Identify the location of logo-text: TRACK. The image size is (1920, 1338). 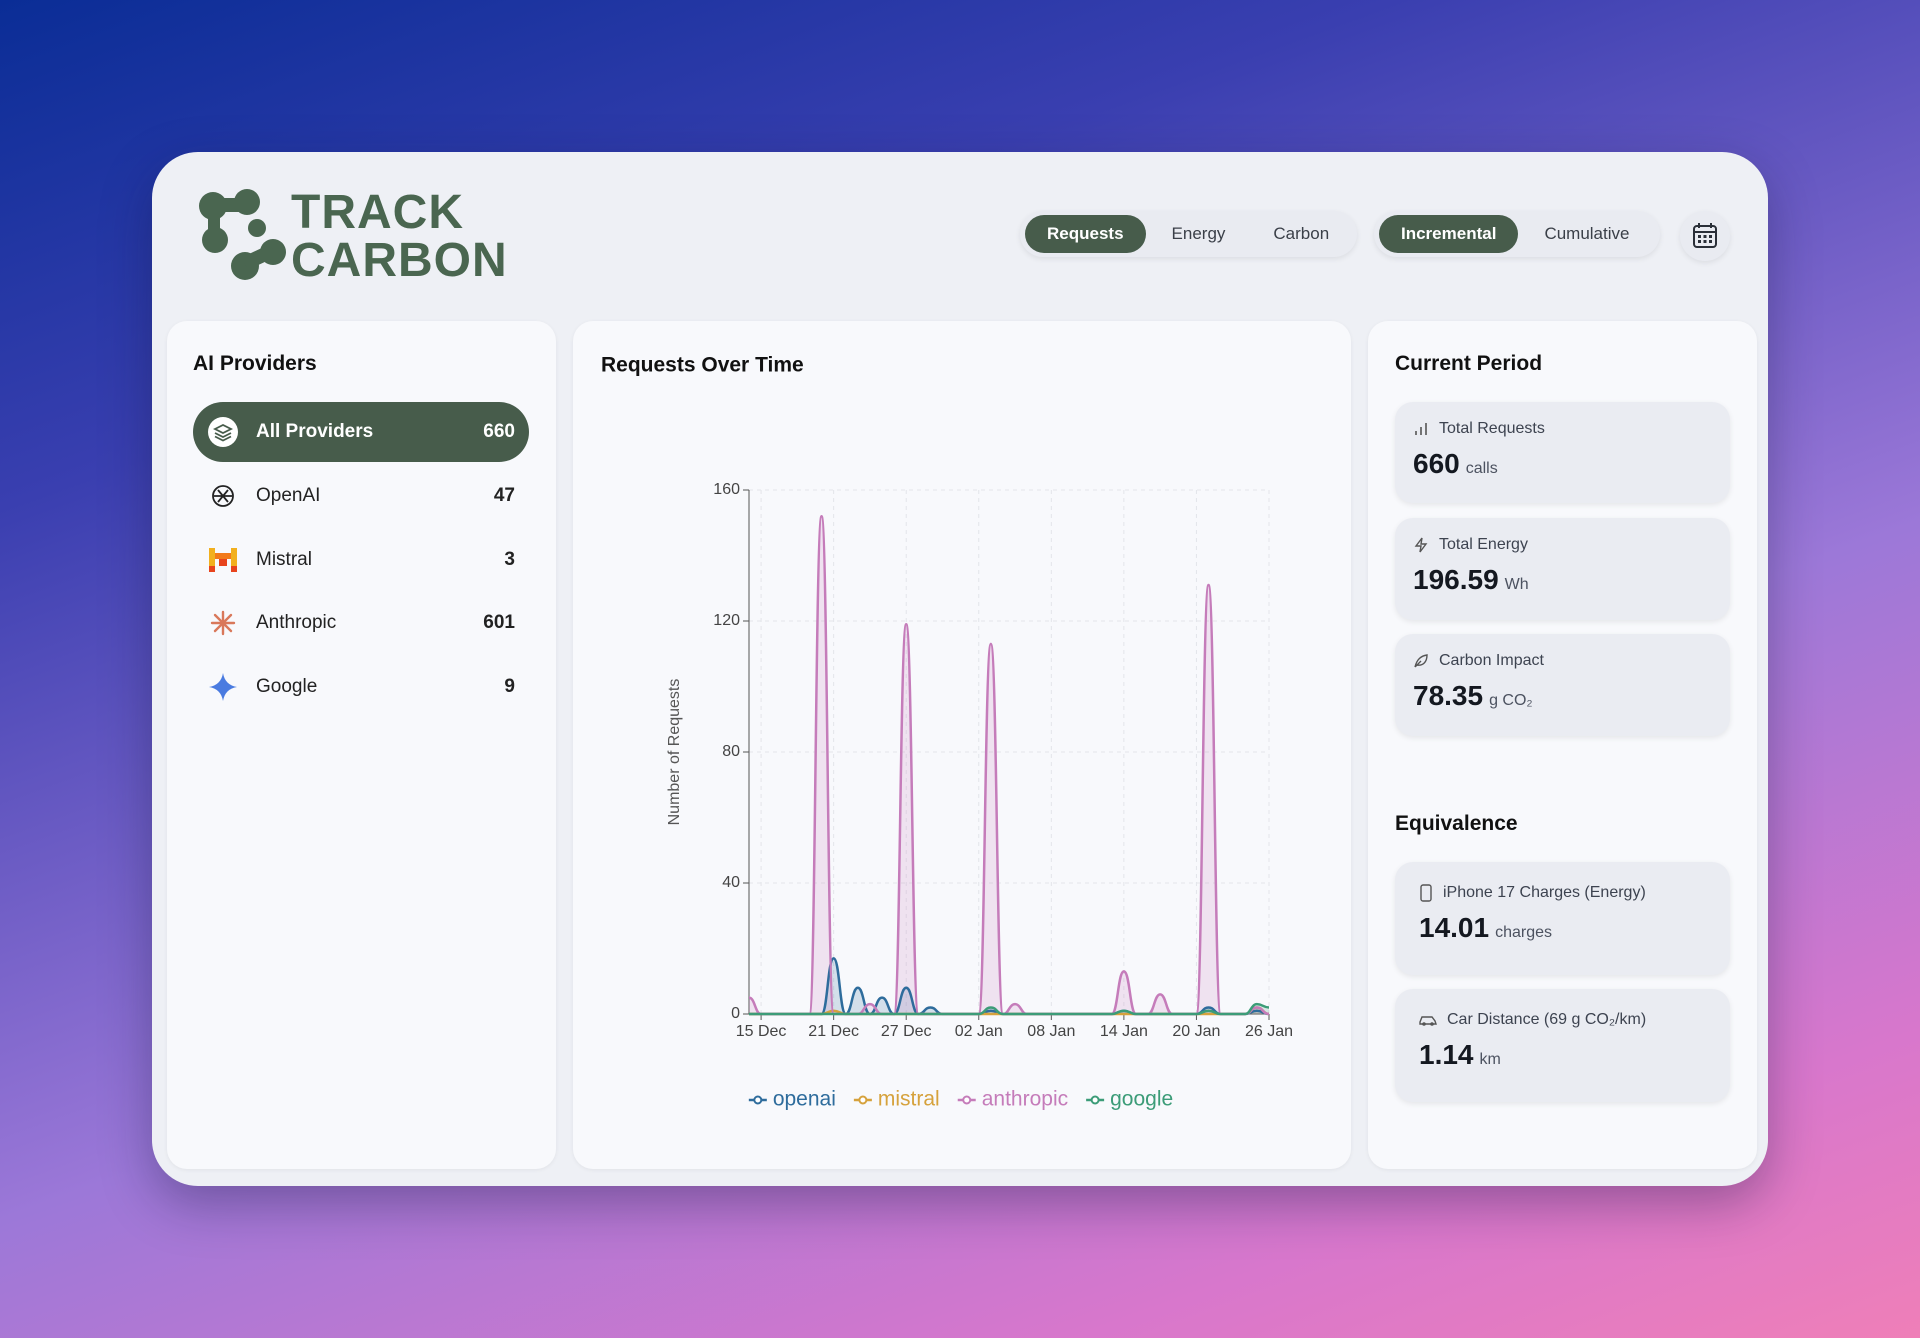
(377, 212).